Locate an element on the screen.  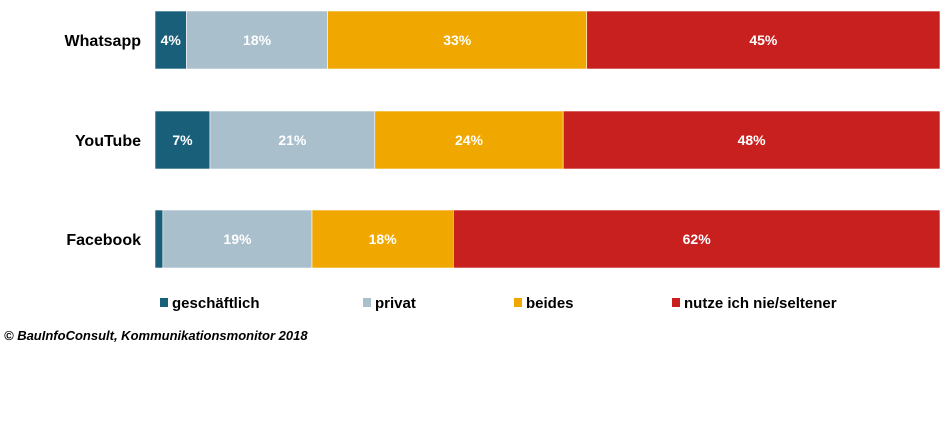
bar-segment-youtube-nutze-ich-nie-seltener is located at coordinates (751, 140).